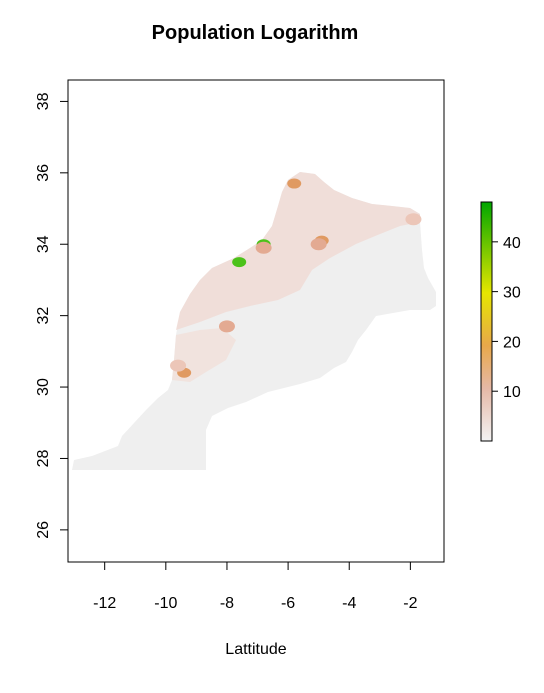 The height and width of the screenshot is (693, 544). Describe the element at coordinates (104, 603) in the screenshot. I see `x-tick-label: -12` at that location.